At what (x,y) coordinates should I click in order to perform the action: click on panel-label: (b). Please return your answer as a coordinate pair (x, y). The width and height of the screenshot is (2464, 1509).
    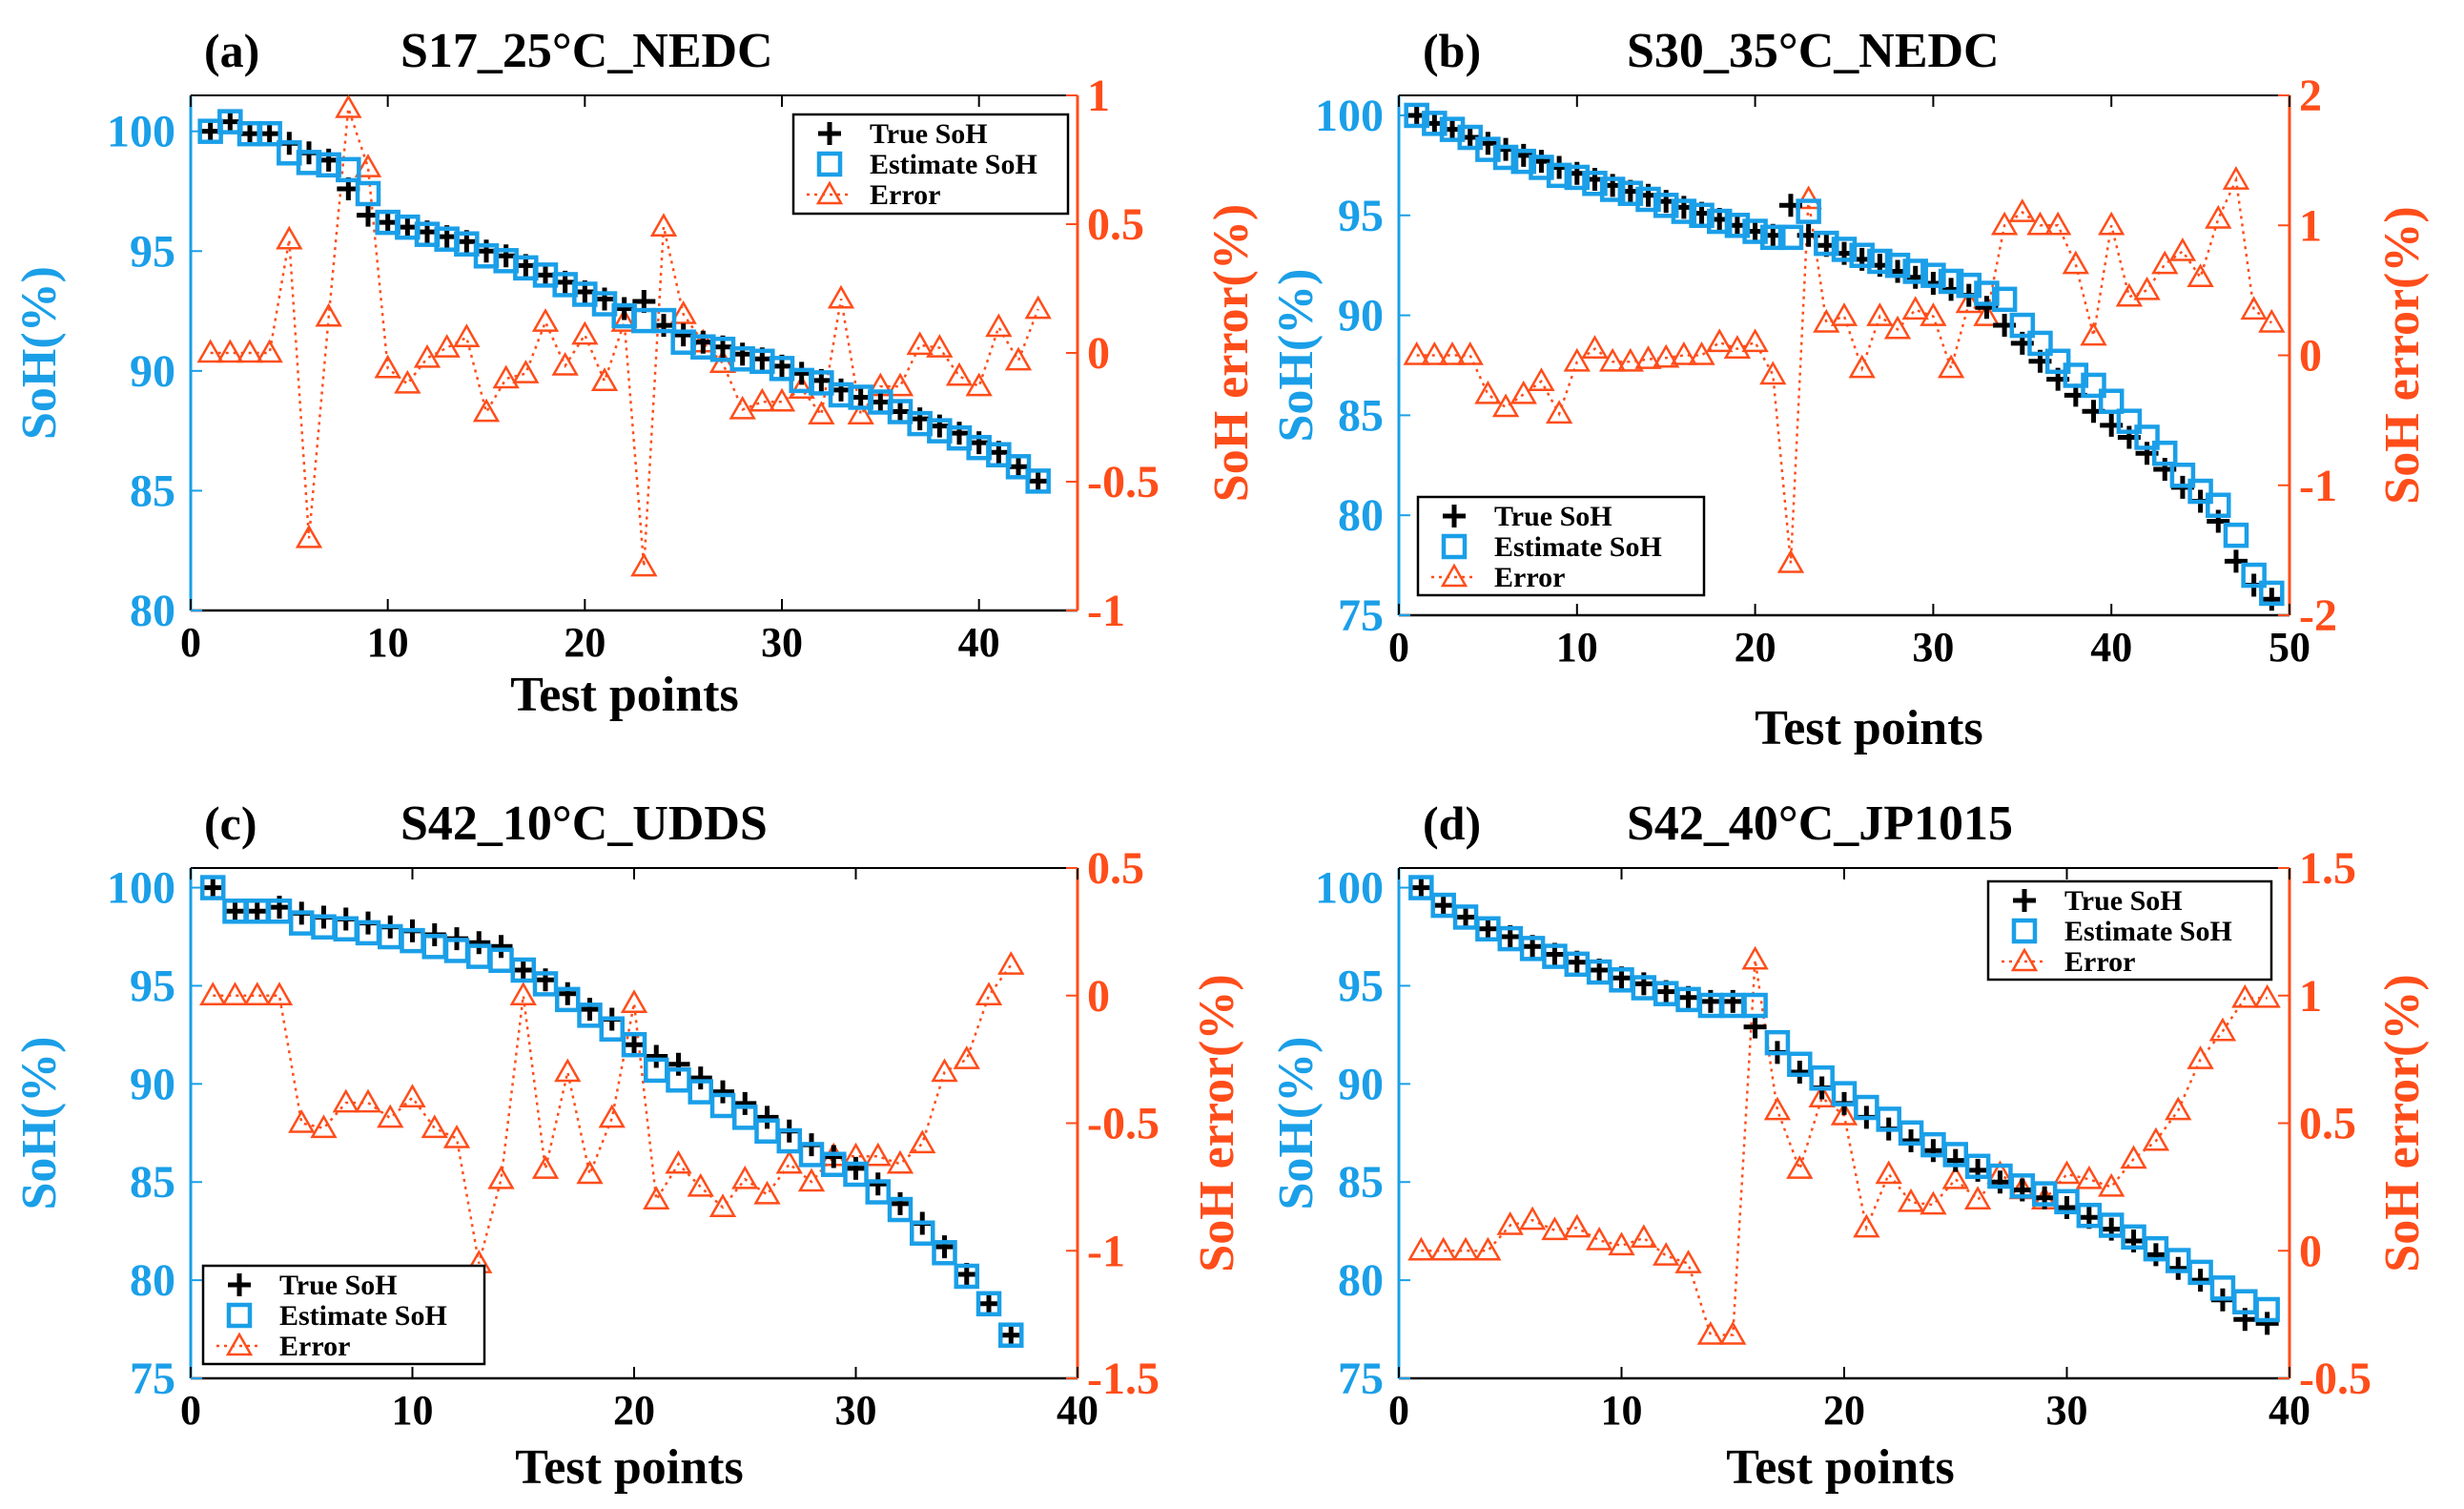
    Looking at the image, I should click on (1452, 51).